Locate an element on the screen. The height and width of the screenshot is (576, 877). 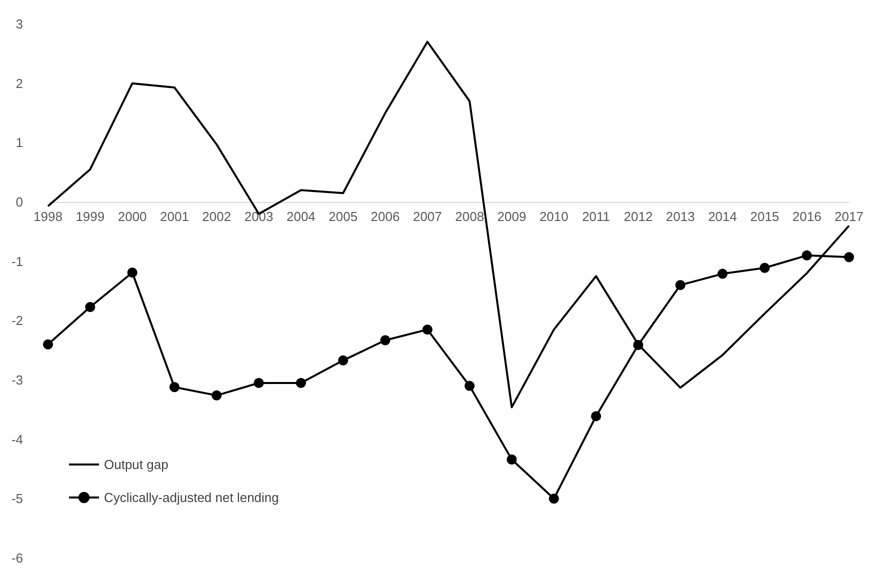
x-tick-label: 2007 is located at coordinates (427, 216).